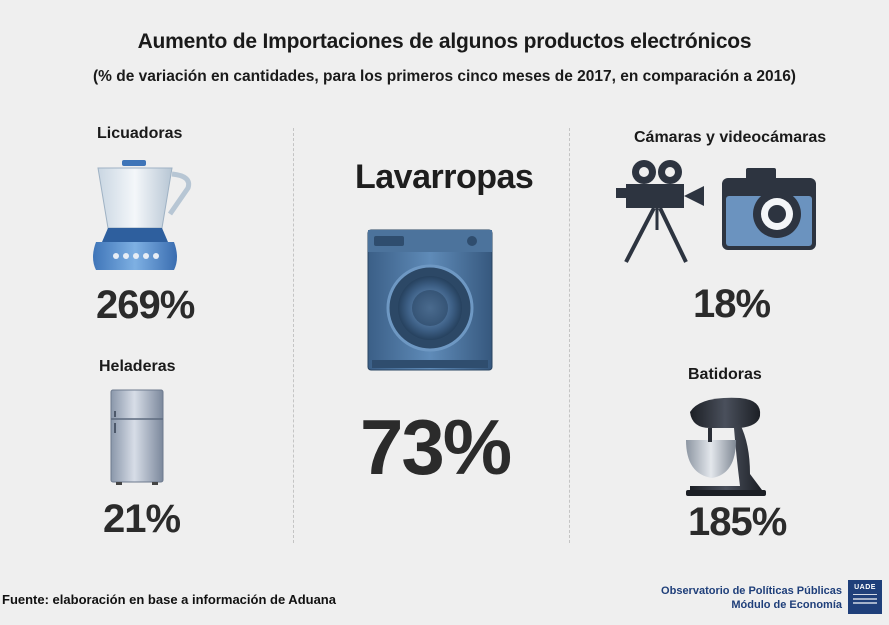  What do you see at coordinates (751, 591) in the screenshot?
I see `observatorio-line1: Observatorio de Políticas Públicas` at bounding box center [751, 591].